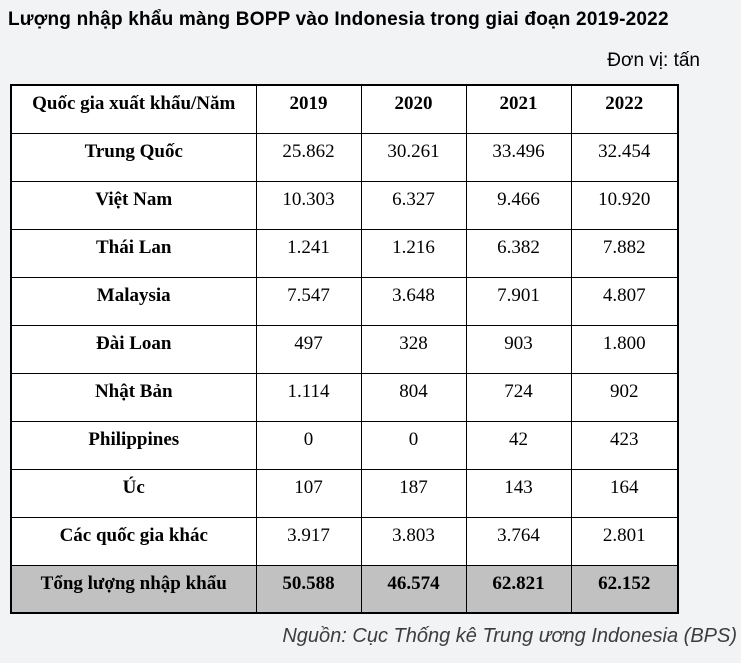  Describe the element at coordinates (133, 445) in the screenshot. I see `row-label-philippines: Philippines` at that location.